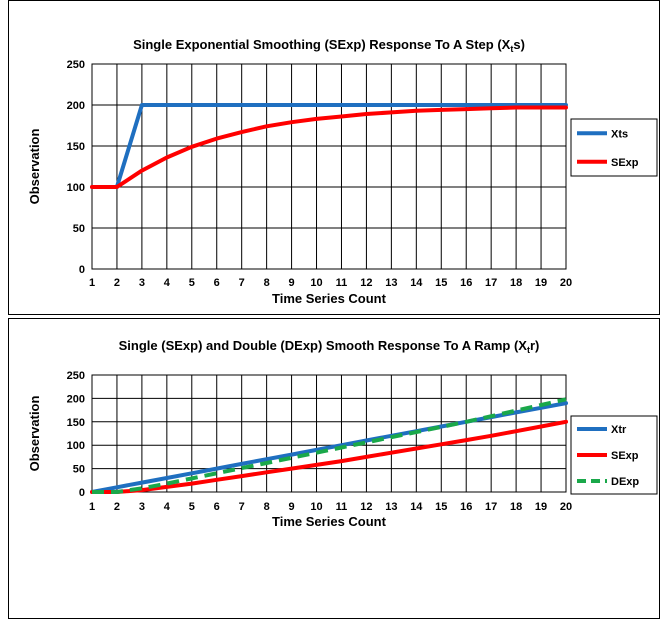 Image resolution: width=668 pixels, height=620 pixels. I want to click on series-line-xts, so click(329, 146).